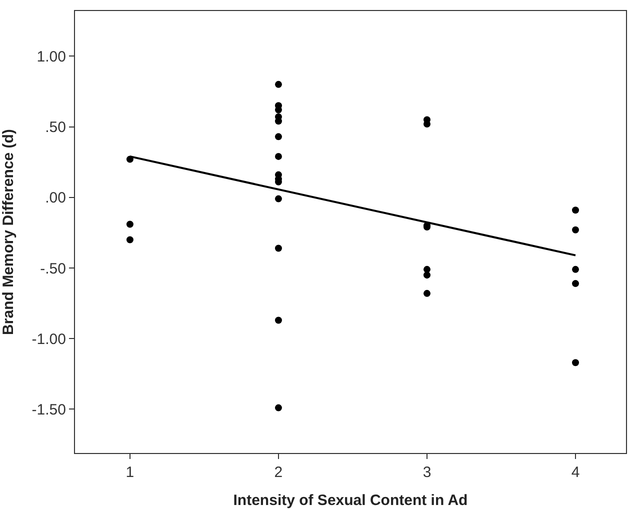  Describe the element at coordinates (278, 472) in the screenshot. I see `x-tick-label: 2` at that location.